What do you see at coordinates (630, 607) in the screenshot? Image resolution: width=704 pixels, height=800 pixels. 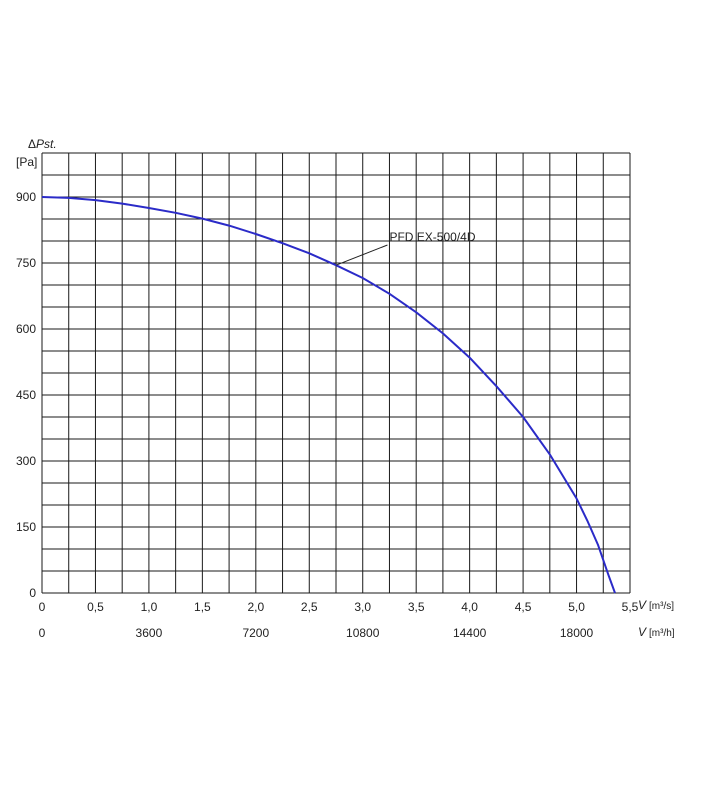 I see `x1-tick-label: 5,5` at bounding box center [630, 607].